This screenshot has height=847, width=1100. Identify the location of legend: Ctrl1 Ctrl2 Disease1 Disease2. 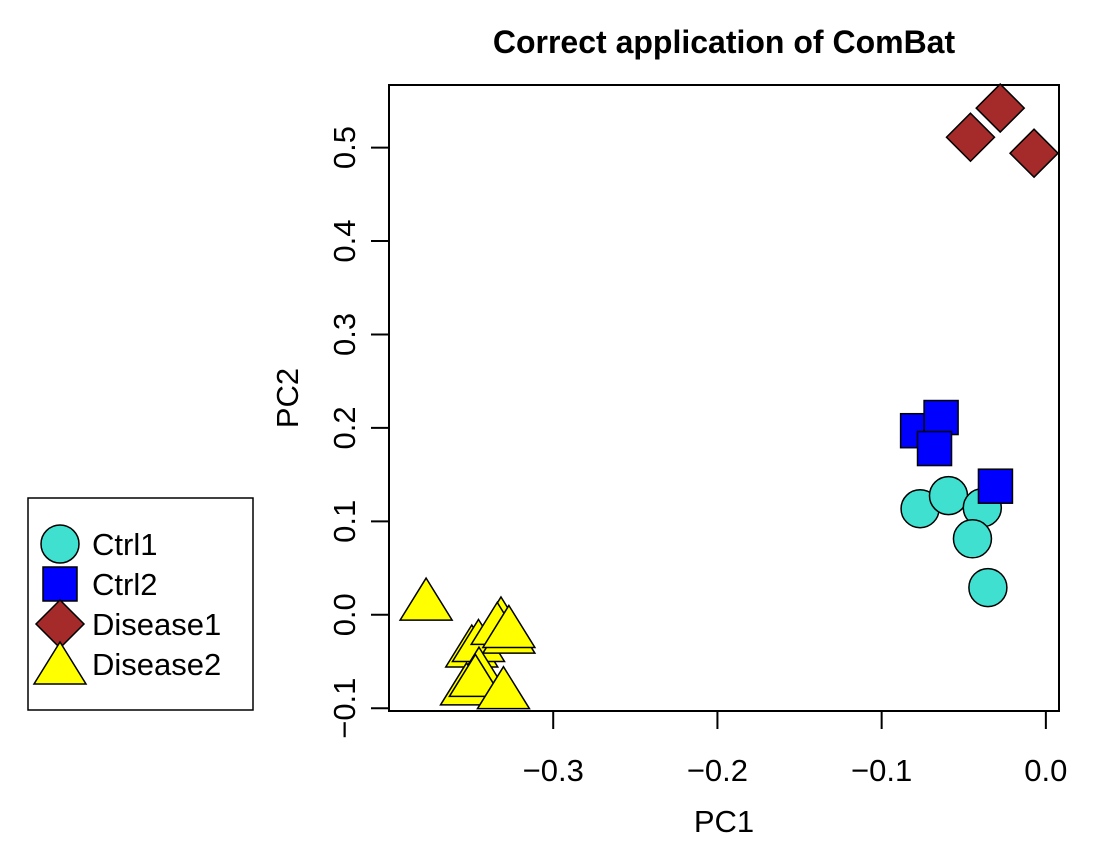
(140, 604).